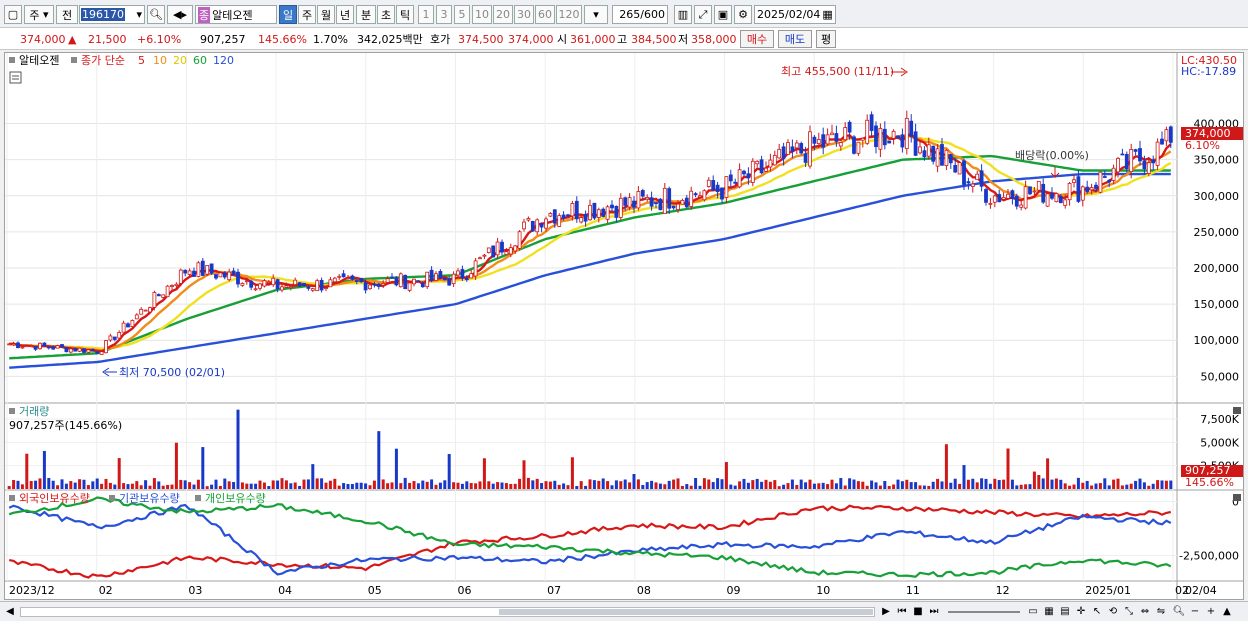 This screenshot has height=621, width=1248. What do you see at coordinates (180, 14) in the screenshot?
I see `sound-icon: ◀▸` at bounding box center [180, 14].